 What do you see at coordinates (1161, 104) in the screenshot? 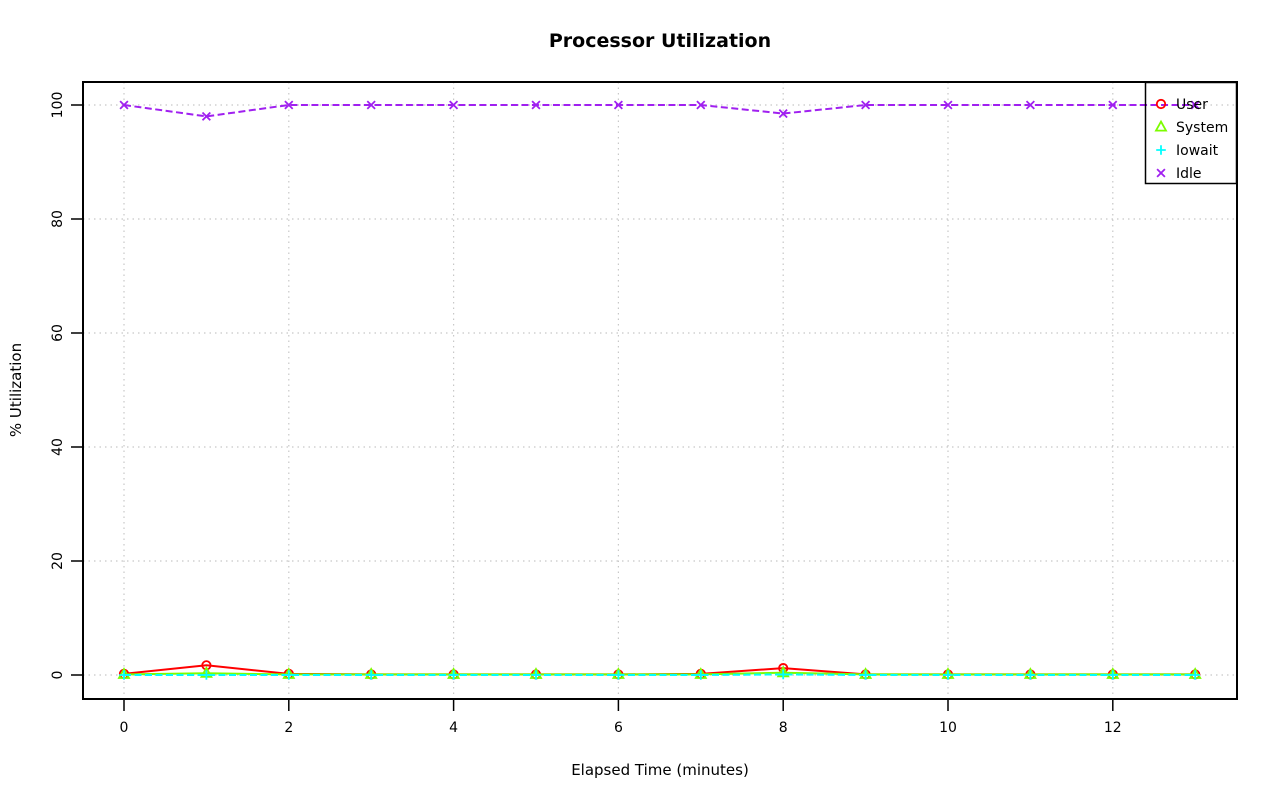
I see `legend-marker-user` at bounding box center [1161, 104].